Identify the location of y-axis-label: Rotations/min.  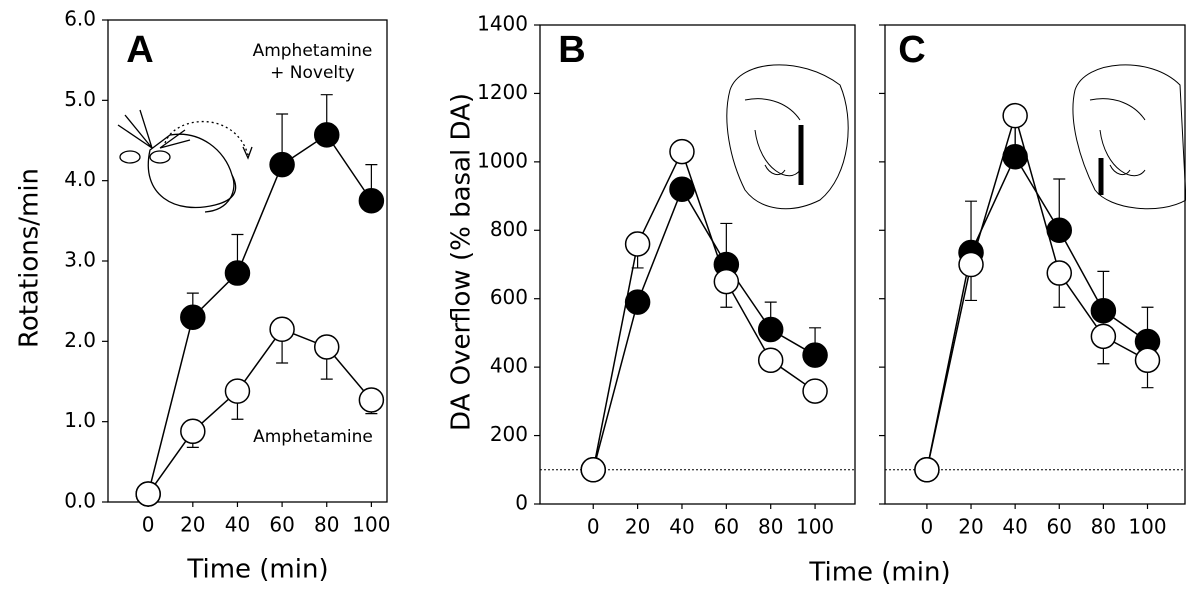
(30, 258).